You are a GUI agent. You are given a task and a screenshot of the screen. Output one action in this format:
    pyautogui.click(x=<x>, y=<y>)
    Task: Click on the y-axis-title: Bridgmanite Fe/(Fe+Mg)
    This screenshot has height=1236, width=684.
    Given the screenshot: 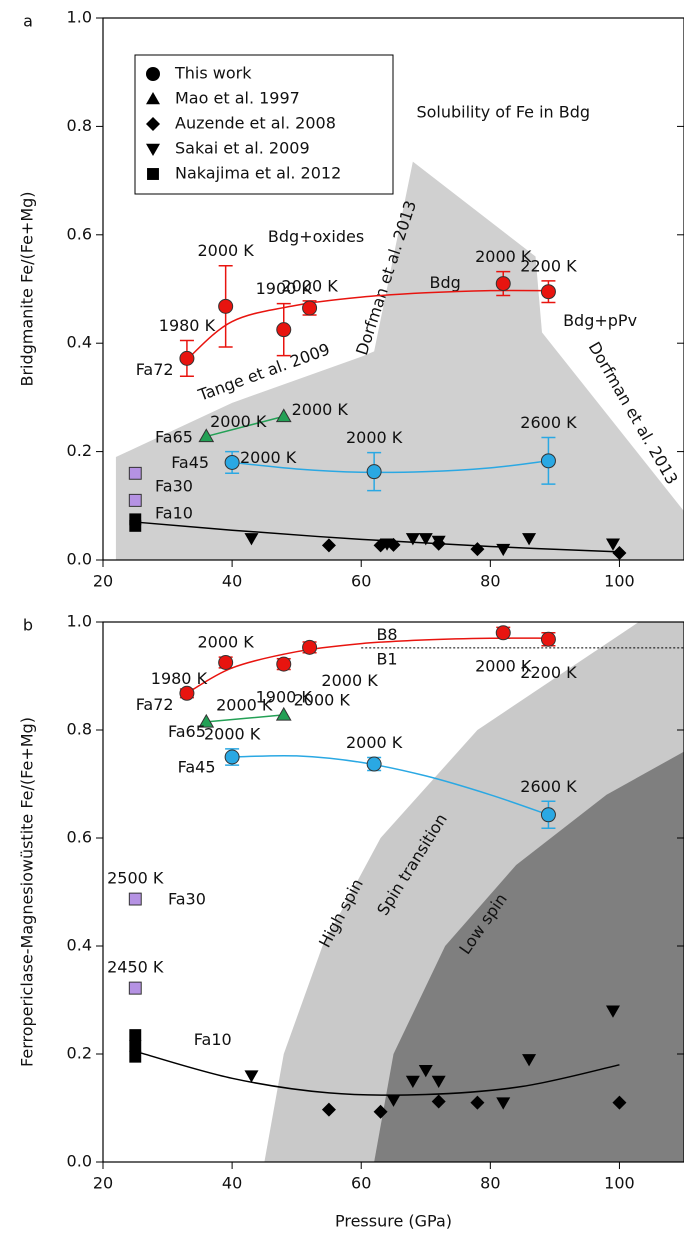 What is the action you would take?
    pyautogui.click(x=27, y=288)
    